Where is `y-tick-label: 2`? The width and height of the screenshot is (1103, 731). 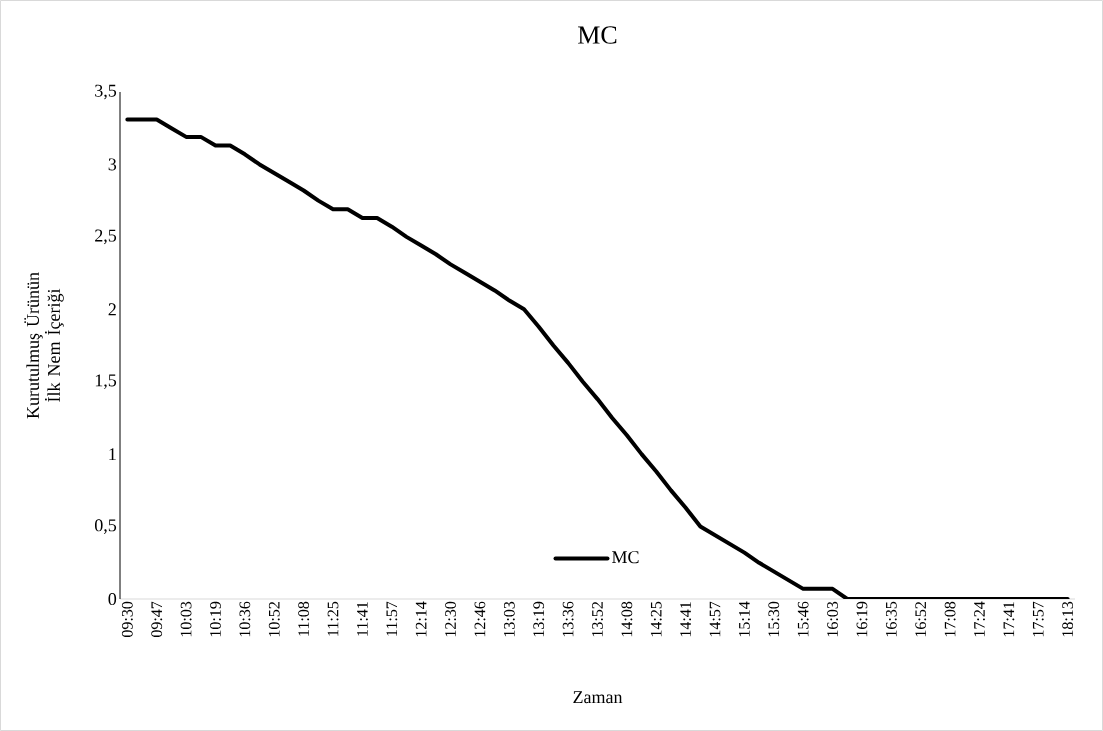
y-tick-label: 2 is located at coordinates (112, 309).